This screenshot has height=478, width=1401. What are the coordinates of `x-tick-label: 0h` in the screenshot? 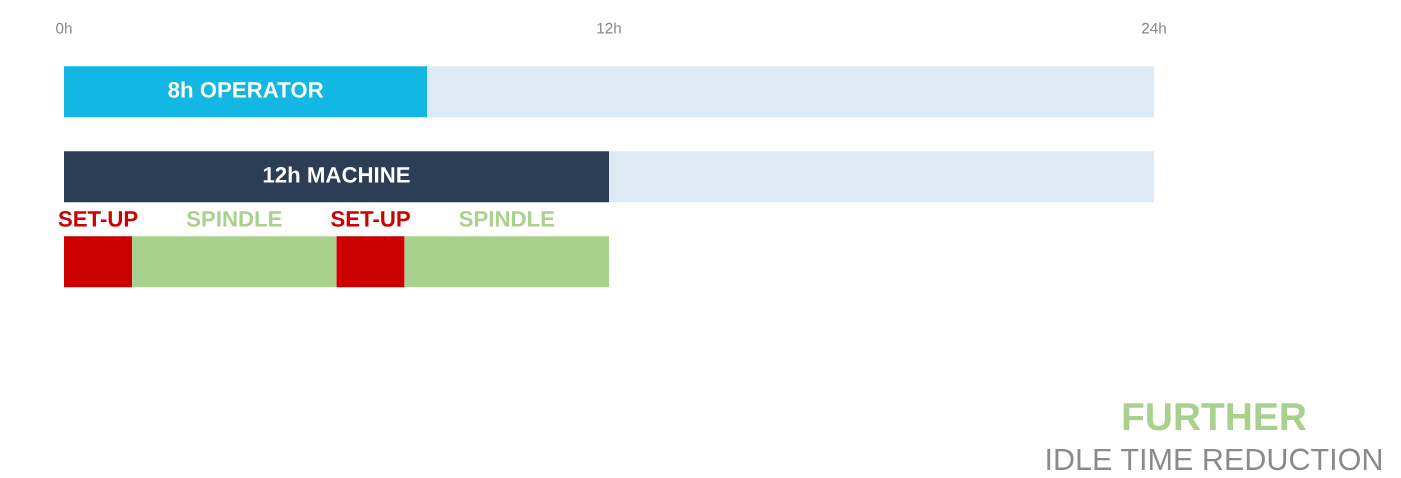 It's located at (64, 28).